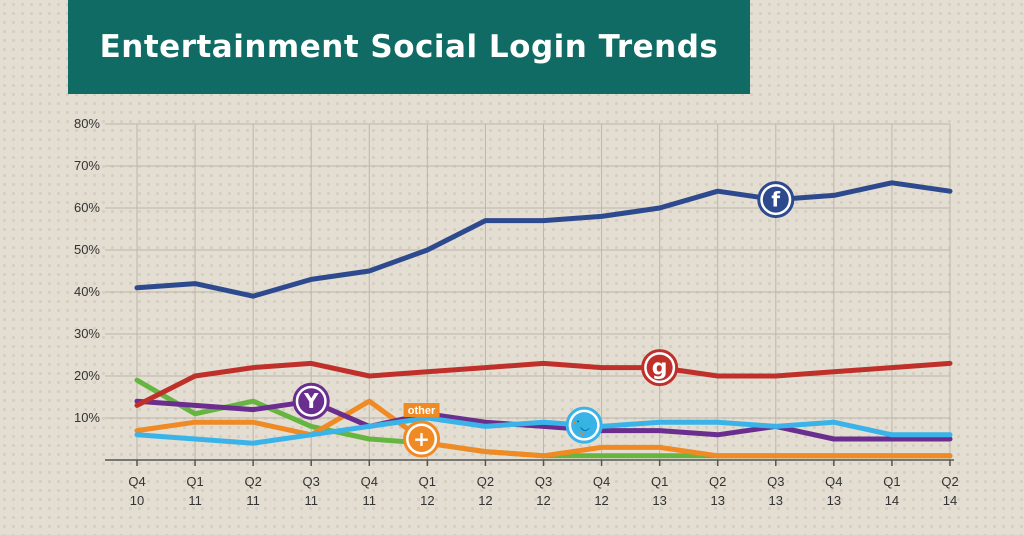  I want to click on other-label: other, so click(422, 411).